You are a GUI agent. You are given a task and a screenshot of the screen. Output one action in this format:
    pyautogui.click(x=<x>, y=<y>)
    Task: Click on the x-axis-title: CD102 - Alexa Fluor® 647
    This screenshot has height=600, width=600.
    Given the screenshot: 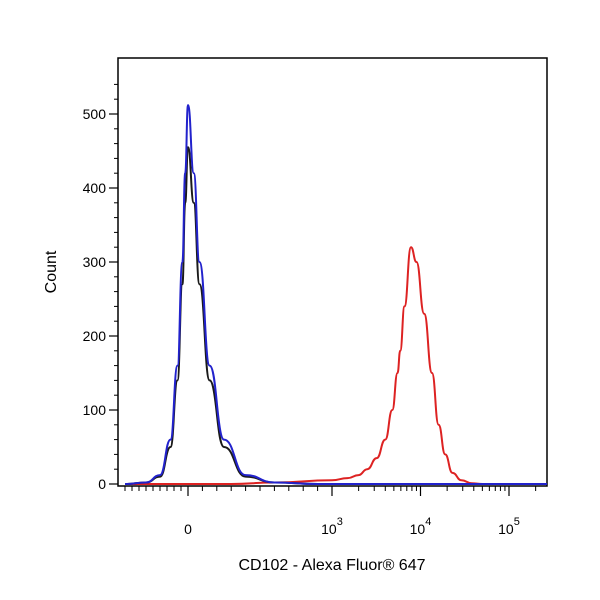 What is the action you would take?
    pyautogui.click(x=332, y=565)
    